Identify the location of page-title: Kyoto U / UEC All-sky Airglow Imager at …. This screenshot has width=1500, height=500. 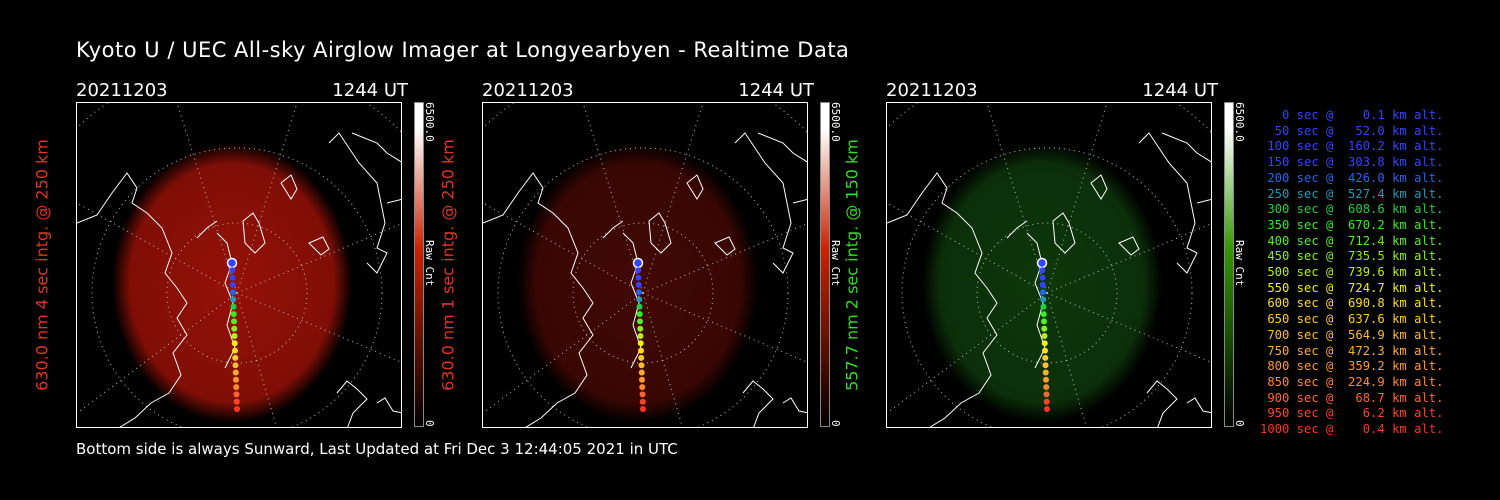
(463, 50).